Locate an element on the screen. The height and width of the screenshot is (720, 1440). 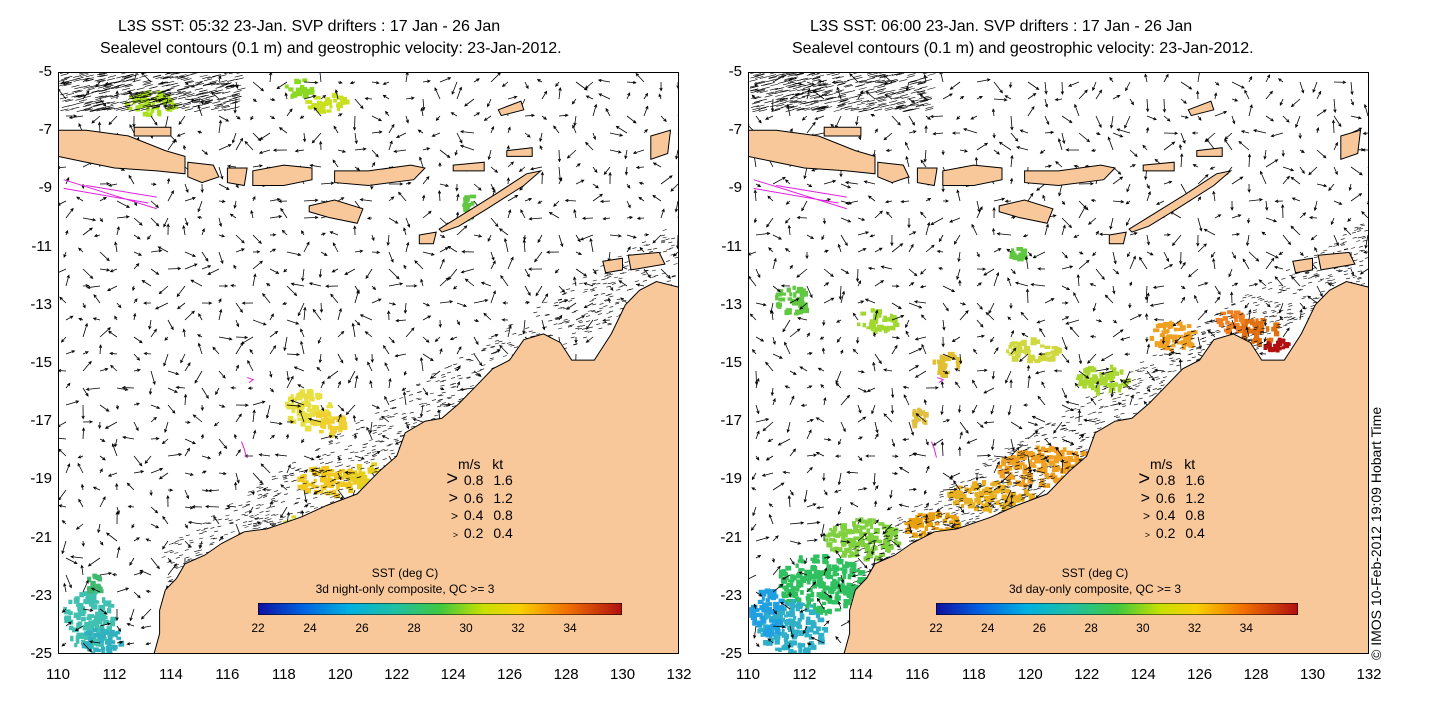
legend-ms-value: 0.2 is located at coordinates (472, 532).